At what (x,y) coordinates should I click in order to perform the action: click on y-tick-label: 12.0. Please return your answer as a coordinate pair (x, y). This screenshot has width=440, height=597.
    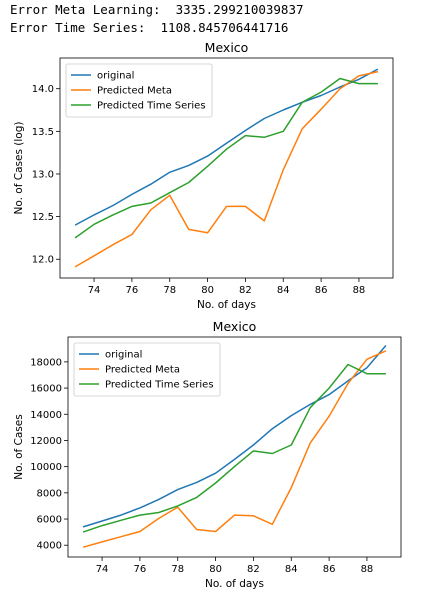
    Looking at the image, I should click on (43, 260).